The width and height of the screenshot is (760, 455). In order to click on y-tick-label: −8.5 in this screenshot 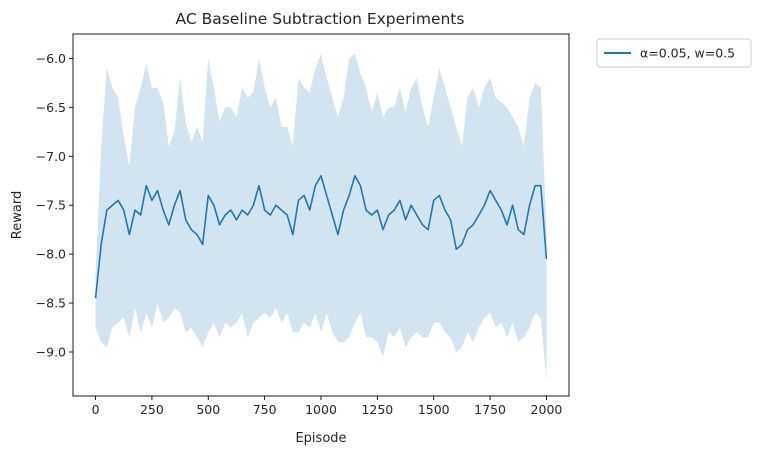, I will do `click(51, 303)`.